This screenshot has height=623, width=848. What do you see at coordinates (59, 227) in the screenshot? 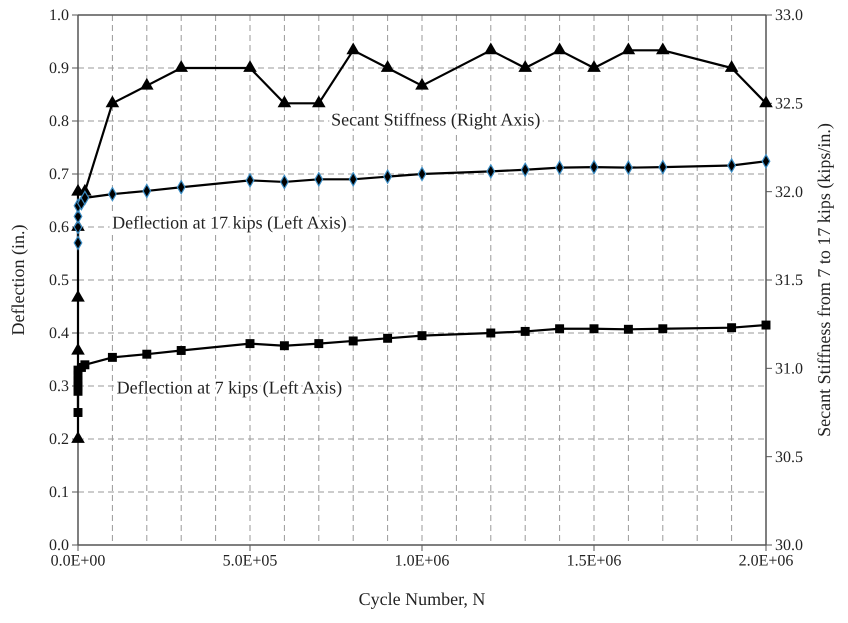
I see `y-tick-label: 0.6` at bounding box center [59, 227].